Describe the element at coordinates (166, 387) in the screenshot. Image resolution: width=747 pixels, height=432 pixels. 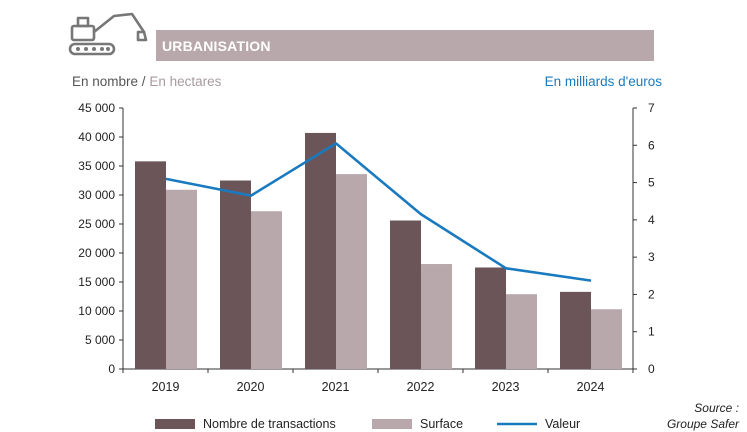
I see `x-tick-label: 2019` at that location.